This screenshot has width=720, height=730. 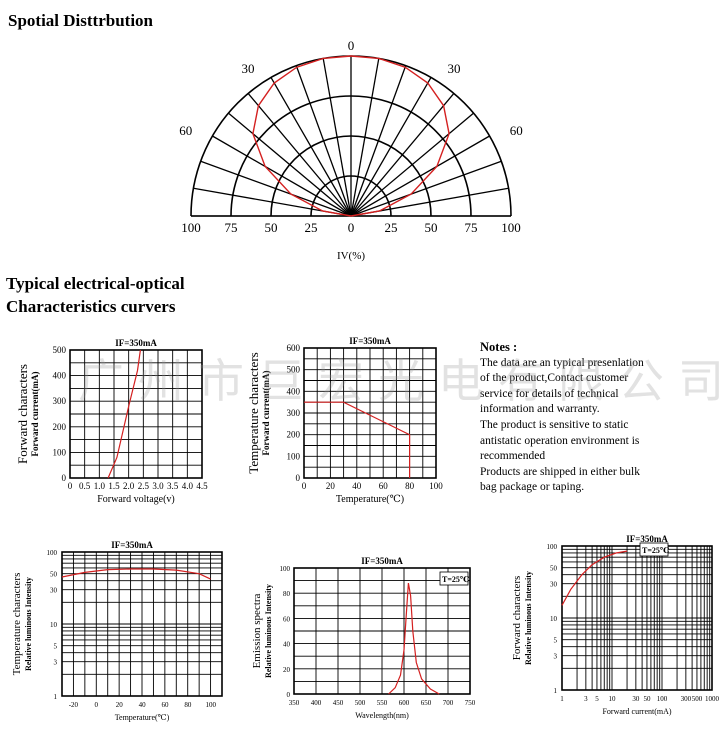 What do you see at coordinates (60, 427) in the screenshot?
I see `y-tick-label: 200` at bounding box center [60, 427].